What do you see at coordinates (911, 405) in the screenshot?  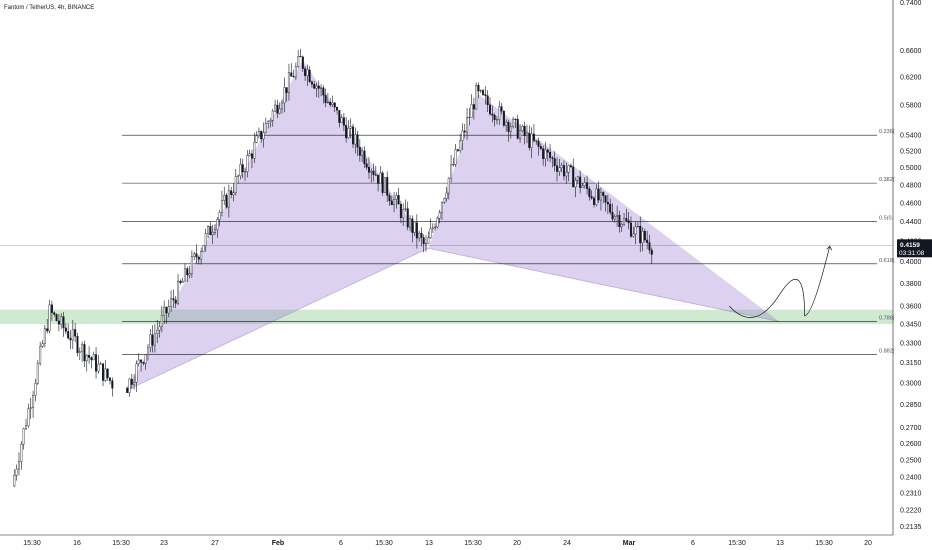 I see `y-tick-label-18: 0.2850` at bounding box center [911, 405].